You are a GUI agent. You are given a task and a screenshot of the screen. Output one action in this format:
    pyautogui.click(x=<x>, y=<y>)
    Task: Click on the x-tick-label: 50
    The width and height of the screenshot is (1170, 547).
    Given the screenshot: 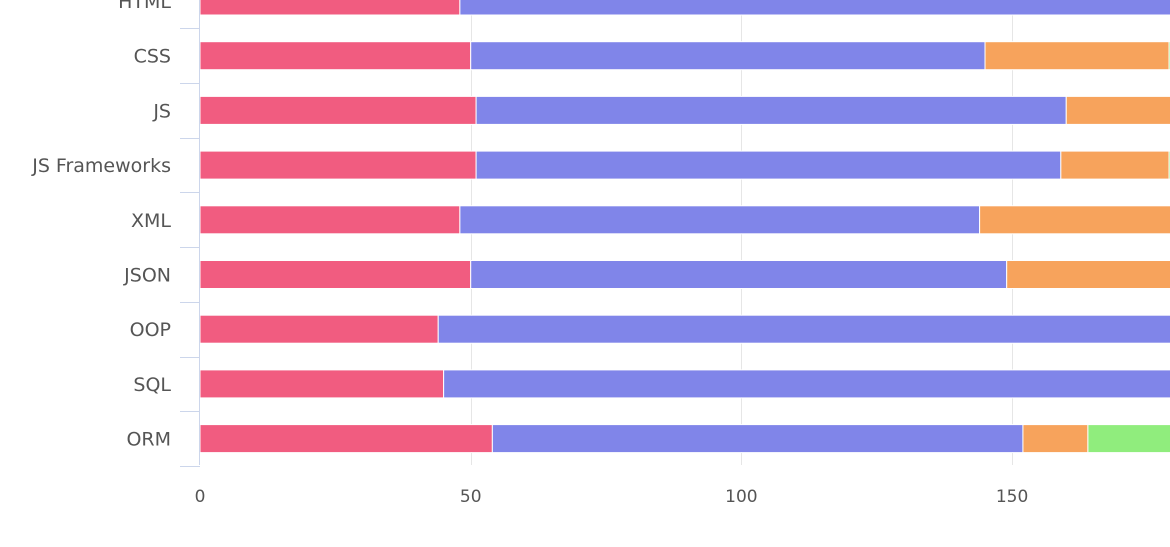 What is the action you would take?
    pyautogui.click(x=471, y=497)
    